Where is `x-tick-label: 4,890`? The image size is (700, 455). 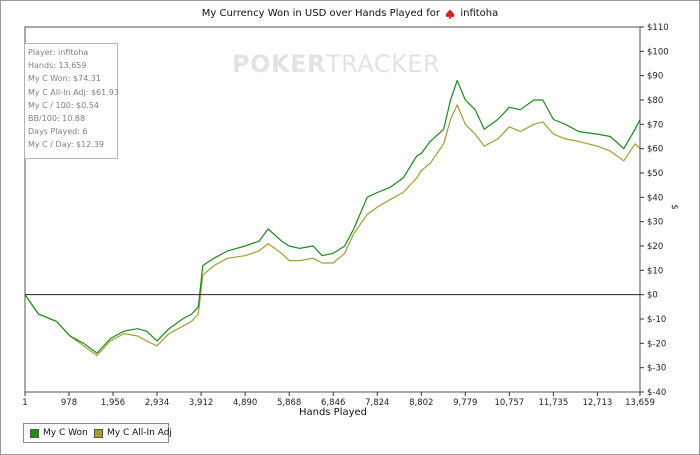 x-tick-label: 4,890 is located at coordinates (245, 403).